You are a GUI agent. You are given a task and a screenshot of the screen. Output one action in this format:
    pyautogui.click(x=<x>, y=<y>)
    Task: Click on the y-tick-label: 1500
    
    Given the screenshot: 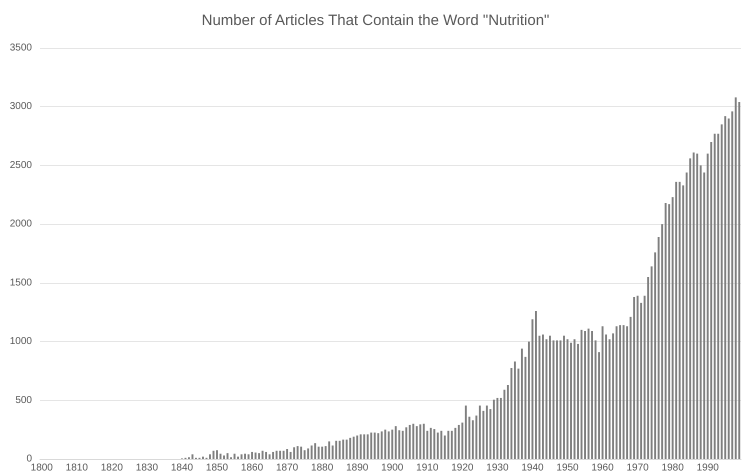 What is the action you would take?
    pyautogui.click(x=21, y=282)
    